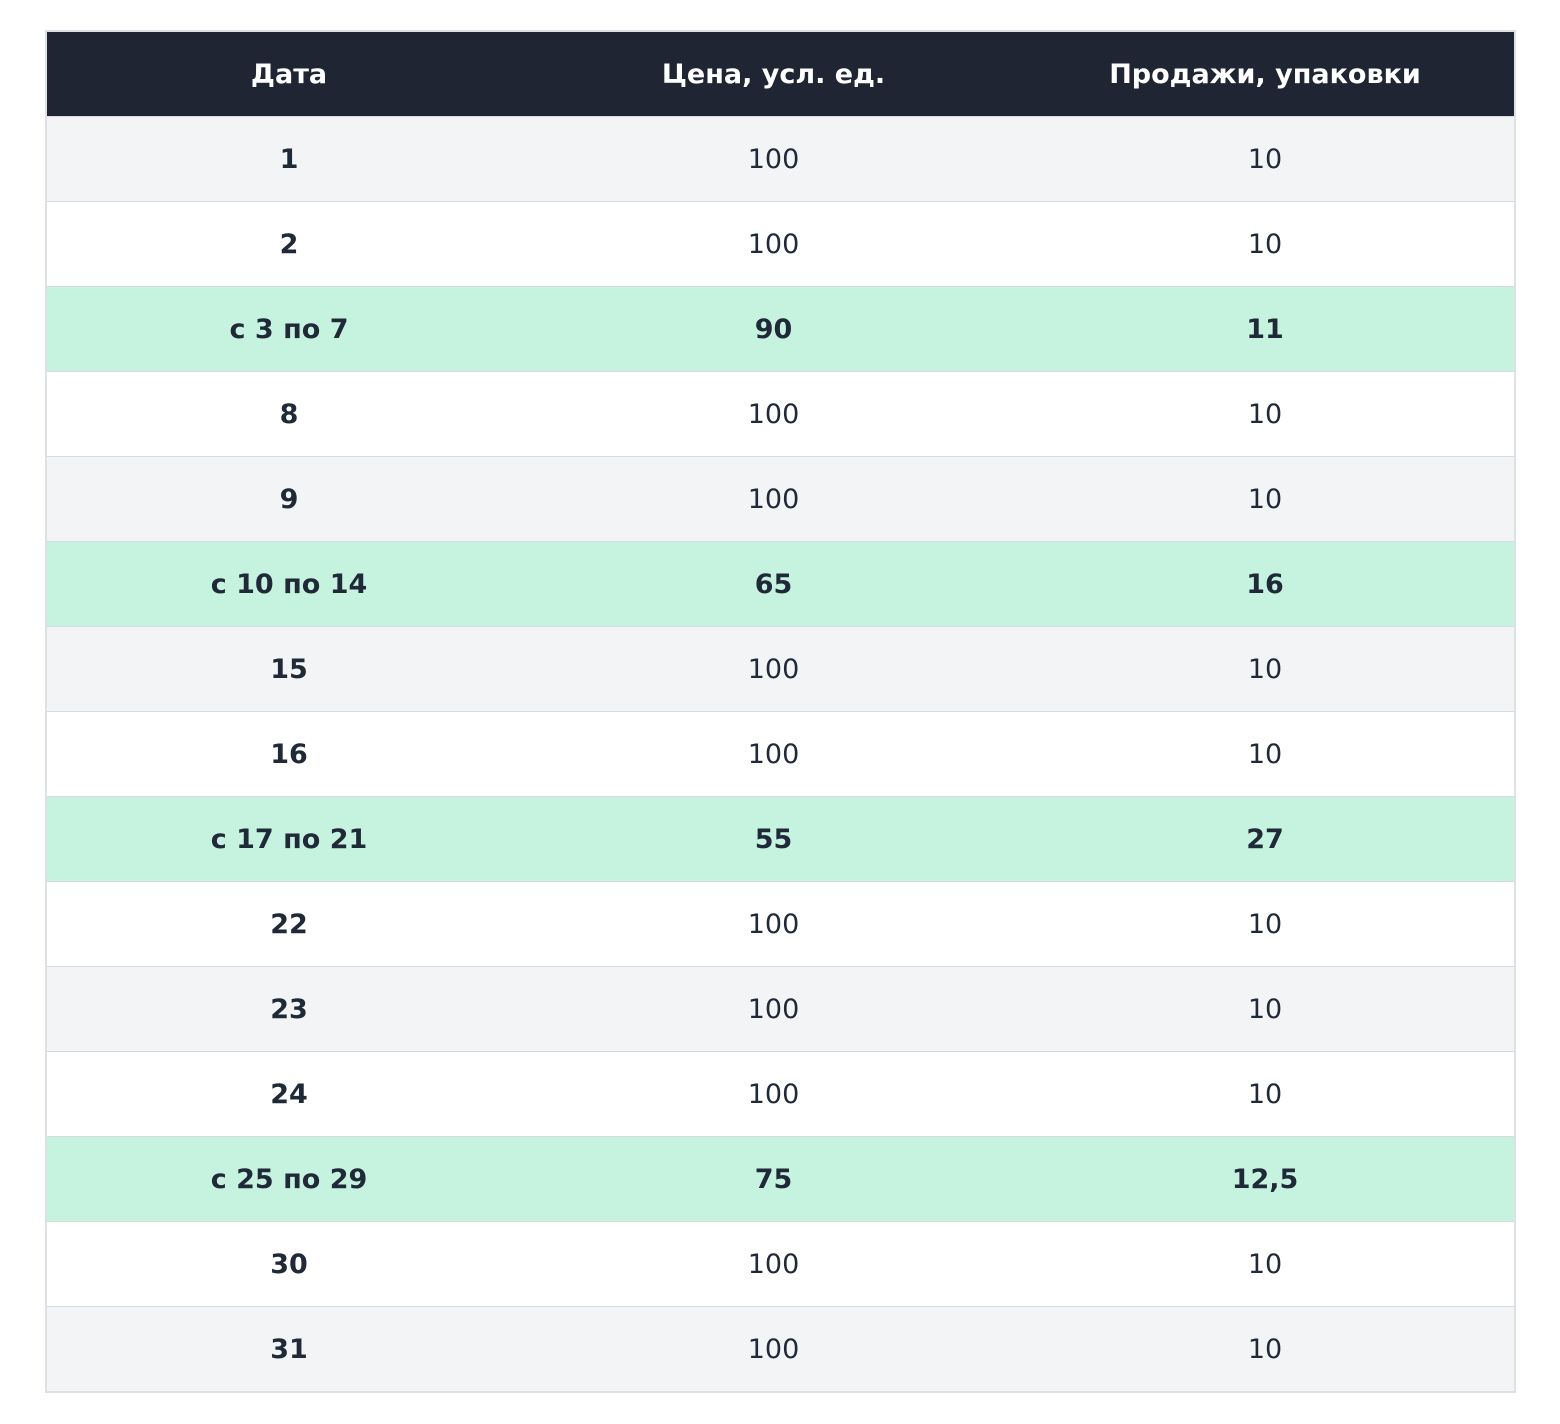 The width and height of the screenshot is (1560, 1424). Describe the element at coordinates (288, 499) in the screenshot. I see `table-cell: 9` at that location.